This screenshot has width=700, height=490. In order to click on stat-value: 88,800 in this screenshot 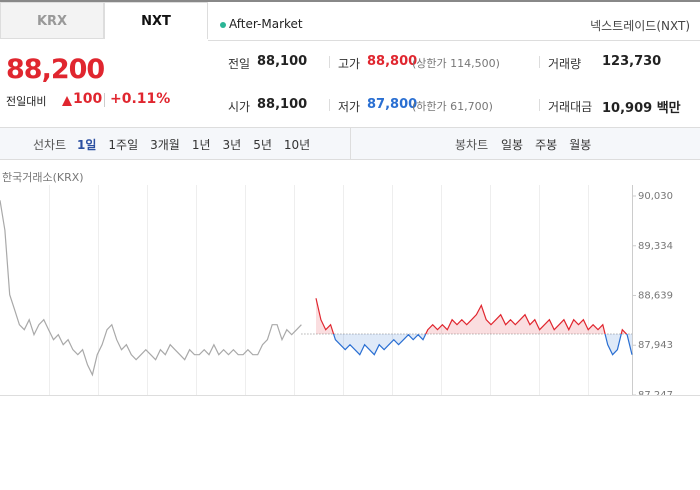, I will do `click(392, 61)`.